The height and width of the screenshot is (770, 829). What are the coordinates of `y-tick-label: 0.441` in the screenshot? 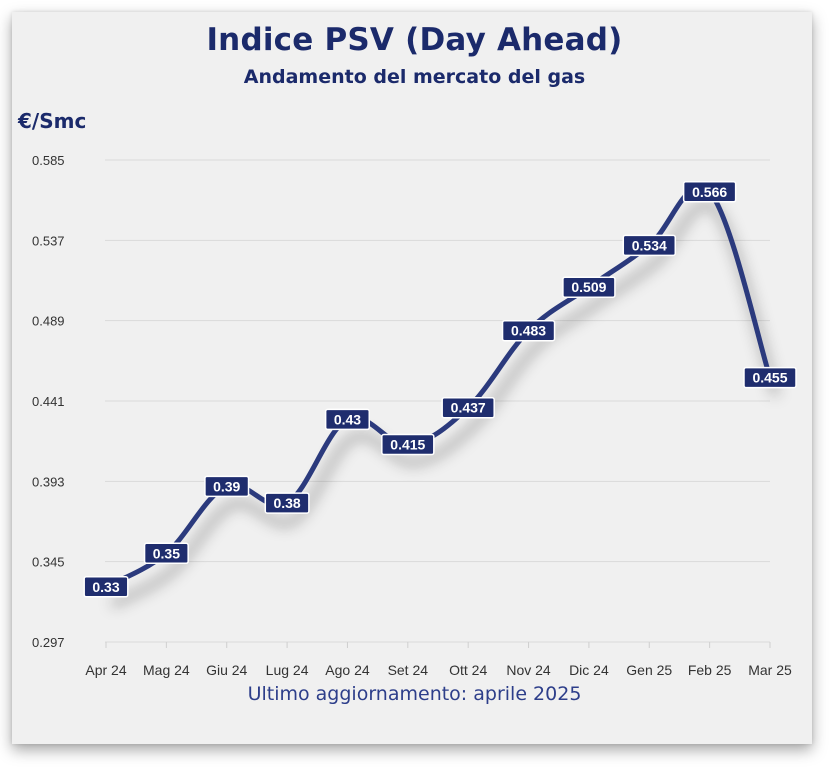 It's located at (48, 401).